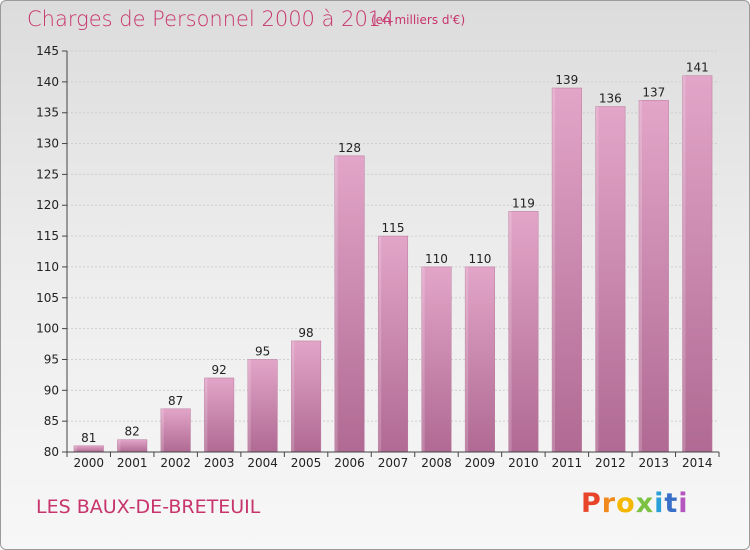 This screenshot has height=550, width=750. Describe the element at coordinates (51, 359) in the screenshot. I see `y-tick-label: 95` at that location.